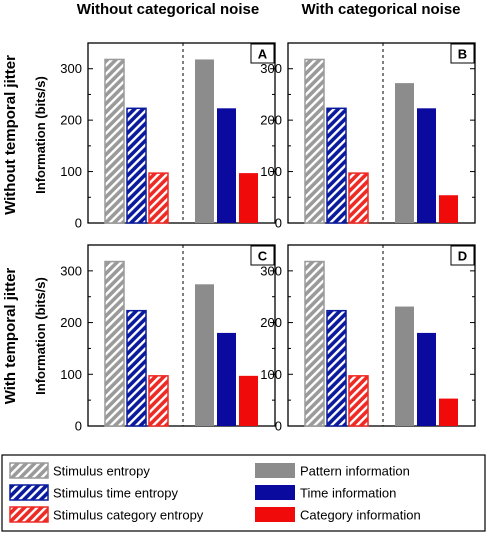 The height and width of the screenshot is (533, 487). Describe the element at coordinates (115, 493) in the screenshot. I see `legend-label: Stimulus time entropy` at that location.